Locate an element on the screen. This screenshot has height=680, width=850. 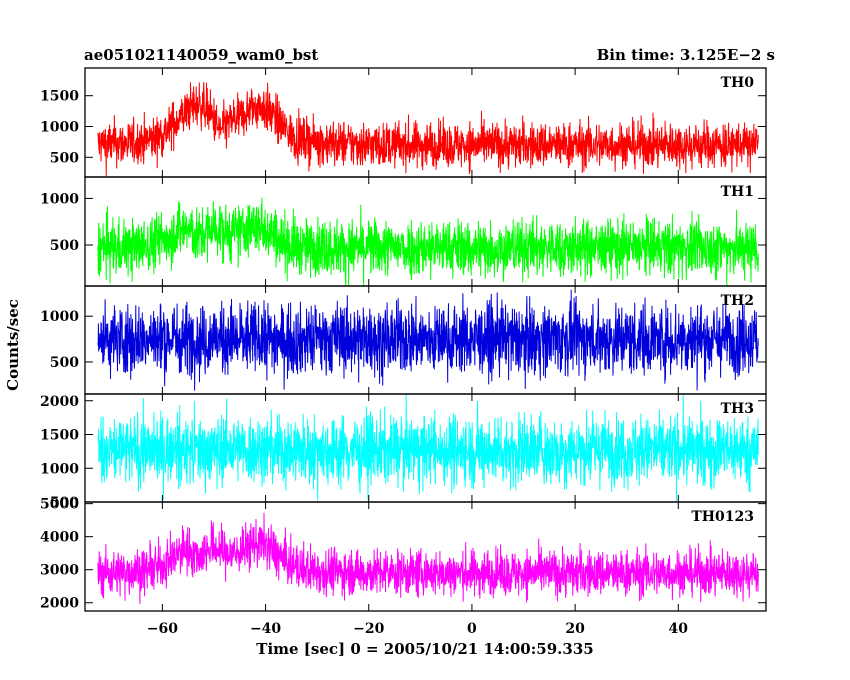
x-tick-label: −40 is located at coordinates (265, 629).